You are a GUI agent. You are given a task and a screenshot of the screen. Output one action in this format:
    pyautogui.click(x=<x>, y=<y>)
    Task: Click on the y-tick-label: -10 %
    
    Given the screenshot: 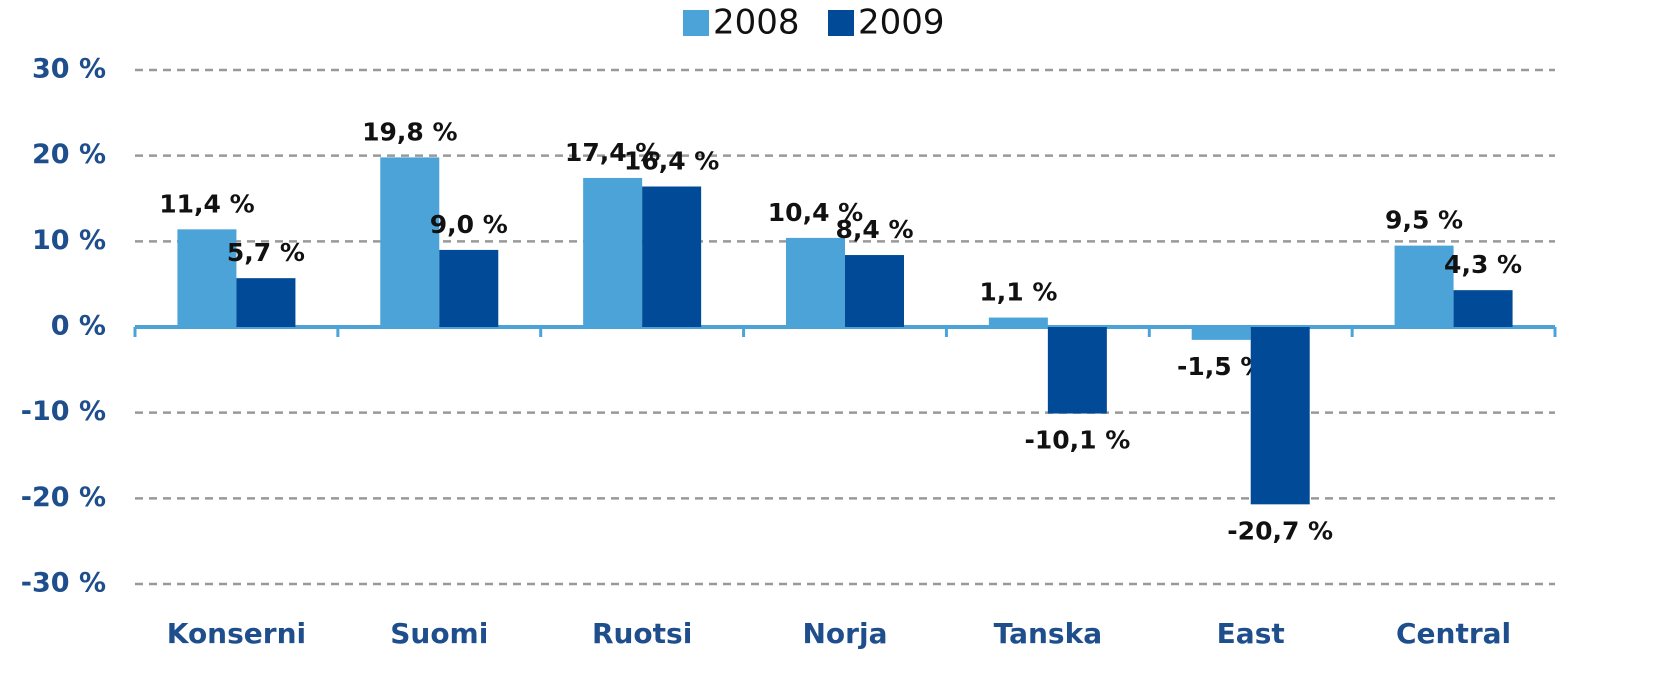 What is the action you would take?
    pyautogui.click(x=63, y=411)
    